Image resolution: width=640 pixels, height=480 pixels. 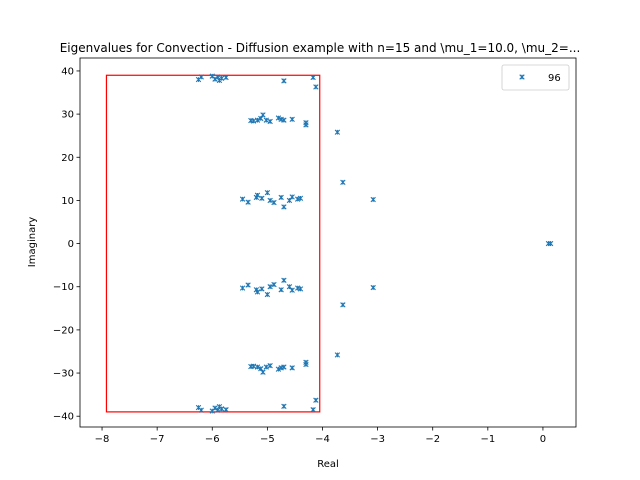 I want to click on x-tick-label: −8, so click(x=102, y=439).